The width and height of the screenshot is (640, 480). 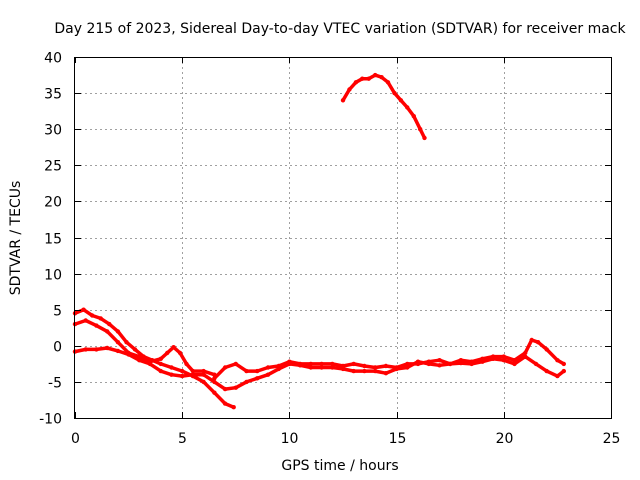 I want to click on y-tick-label: 20, so click(x=53, y=203).